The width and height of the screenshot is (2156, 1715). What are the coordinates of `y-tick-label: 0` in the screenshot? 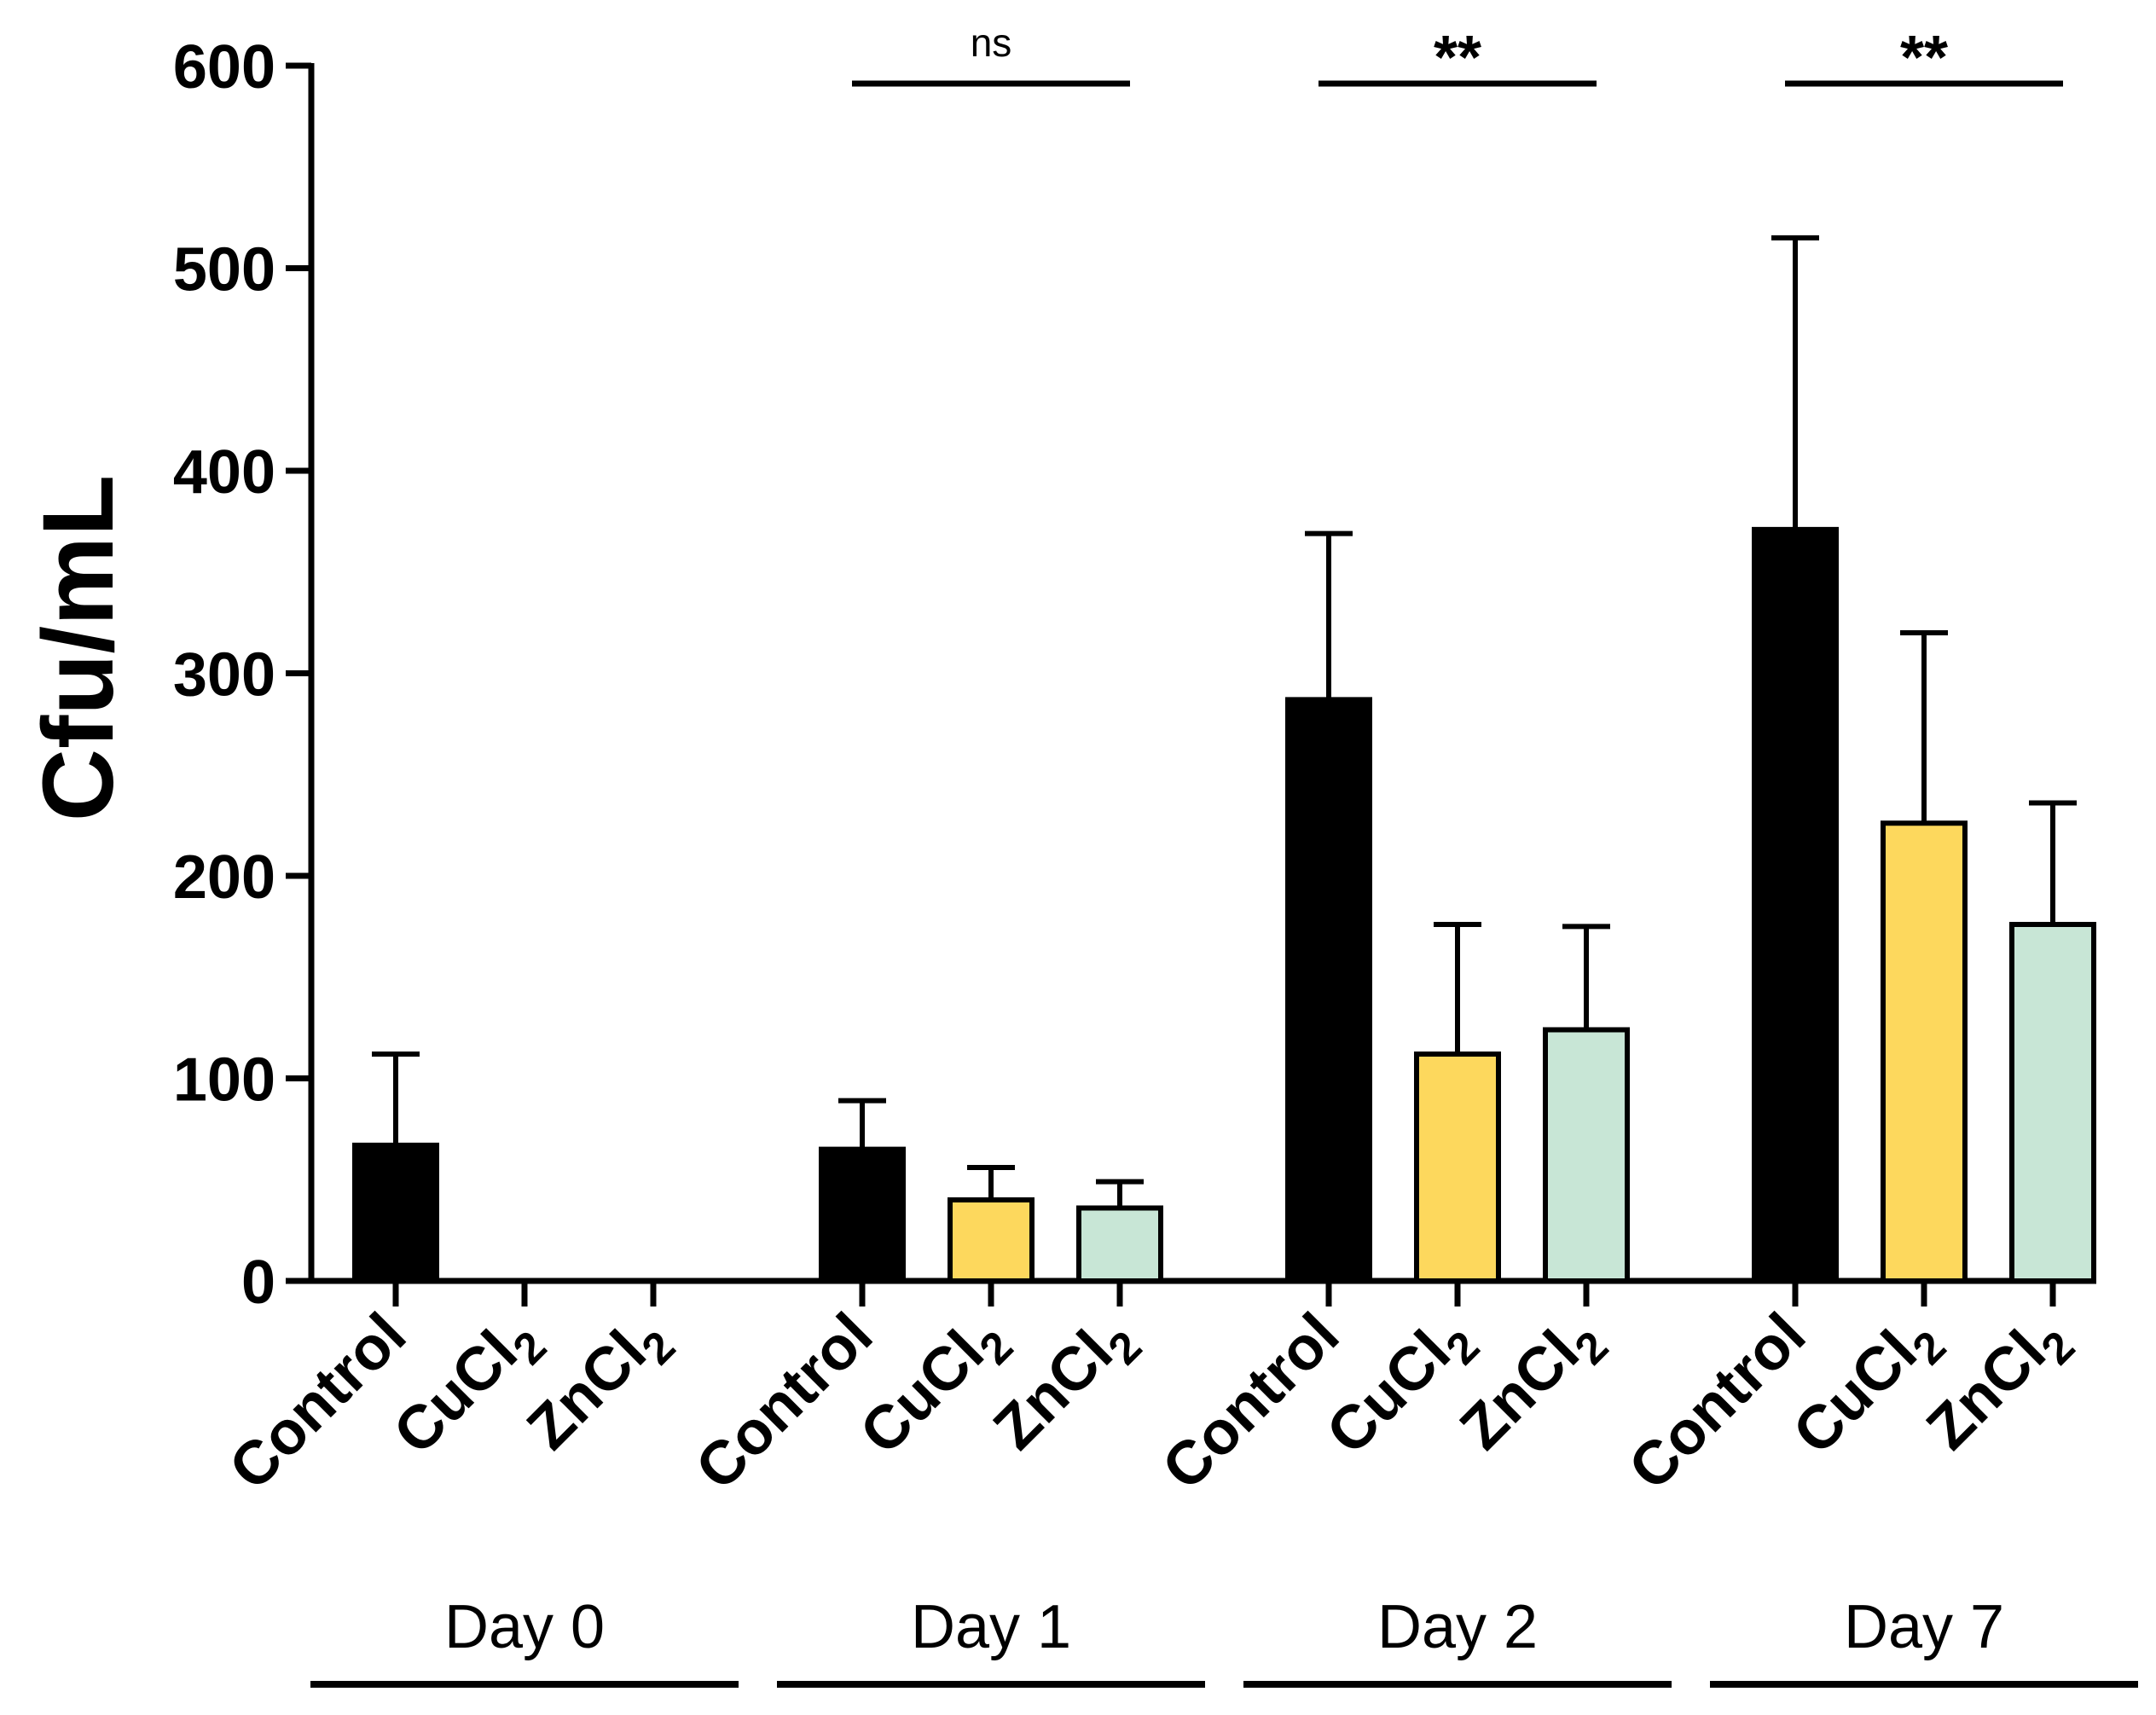 It's located at (258, 1283).